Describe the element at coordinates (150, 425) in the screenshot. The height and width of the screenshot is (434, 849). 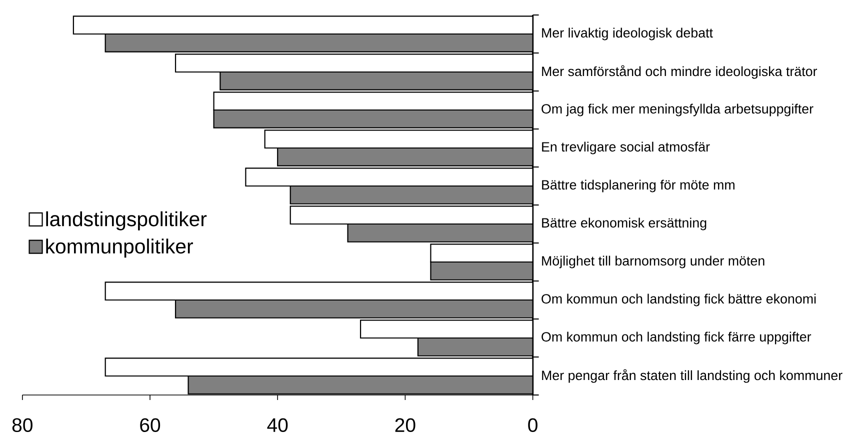
I see `x-tick-label: 60` at that location.